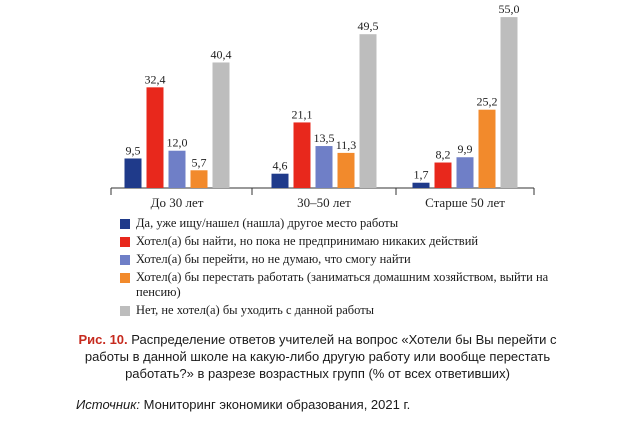 This screenshot has width=635, height=422. Describe the element at coordinates (199, 162) in the screenshot. I see `data-label: 5,7` at that location.